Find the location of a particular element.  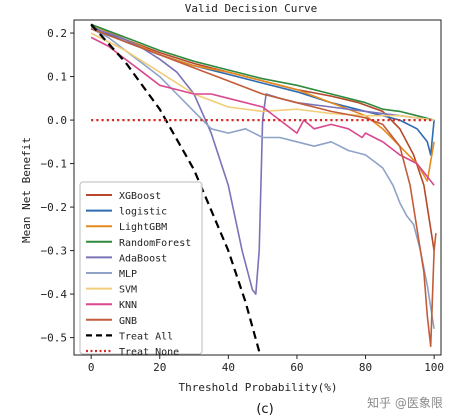

x-tick-label: 100 is located at coordinates (434, 367).